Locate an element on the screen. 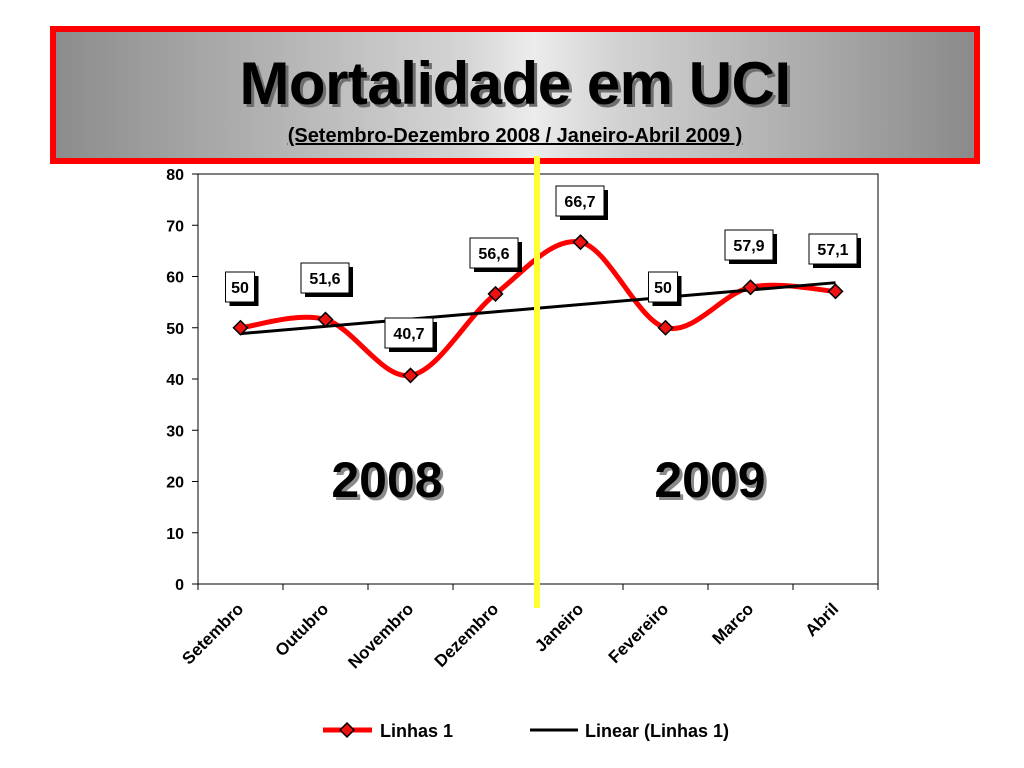 Image resolution: width=1024 pixels, height=768 pixels. legend-marker is located at coordinates (347, 730).